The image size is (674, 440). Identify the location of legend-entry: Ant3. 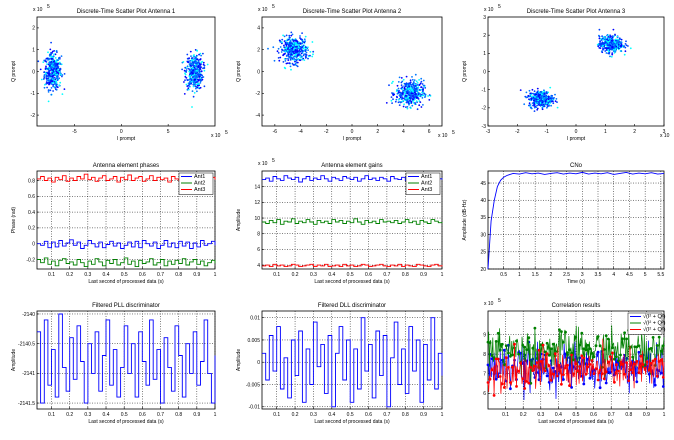
(199, 190).